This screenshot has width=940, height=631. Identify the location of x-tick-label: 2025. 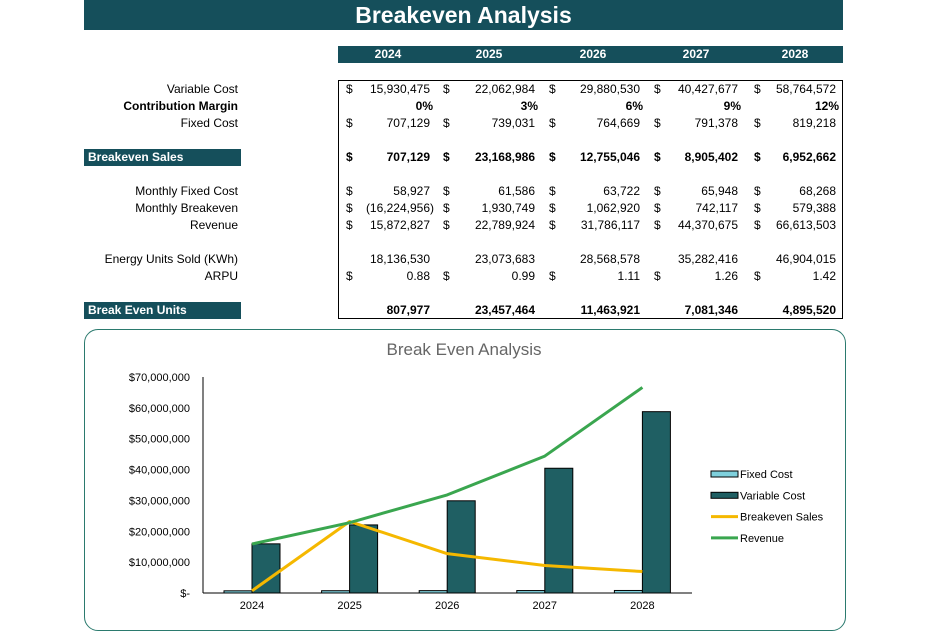
(349, 606).